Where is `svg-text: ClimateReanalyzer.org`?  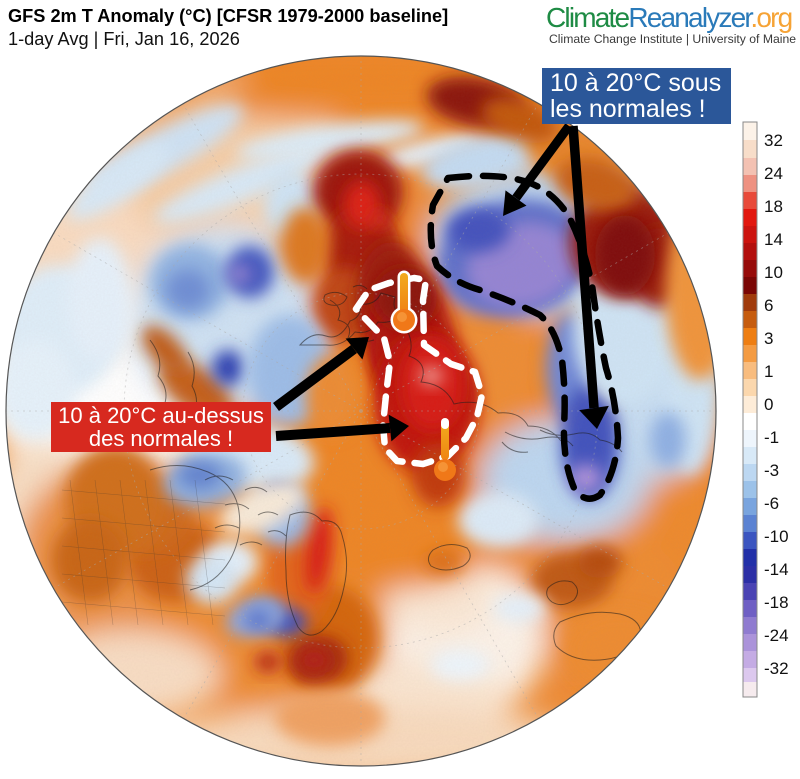 svg-text: ClimateReanalyzer.org is located at coordinates (669, 17).